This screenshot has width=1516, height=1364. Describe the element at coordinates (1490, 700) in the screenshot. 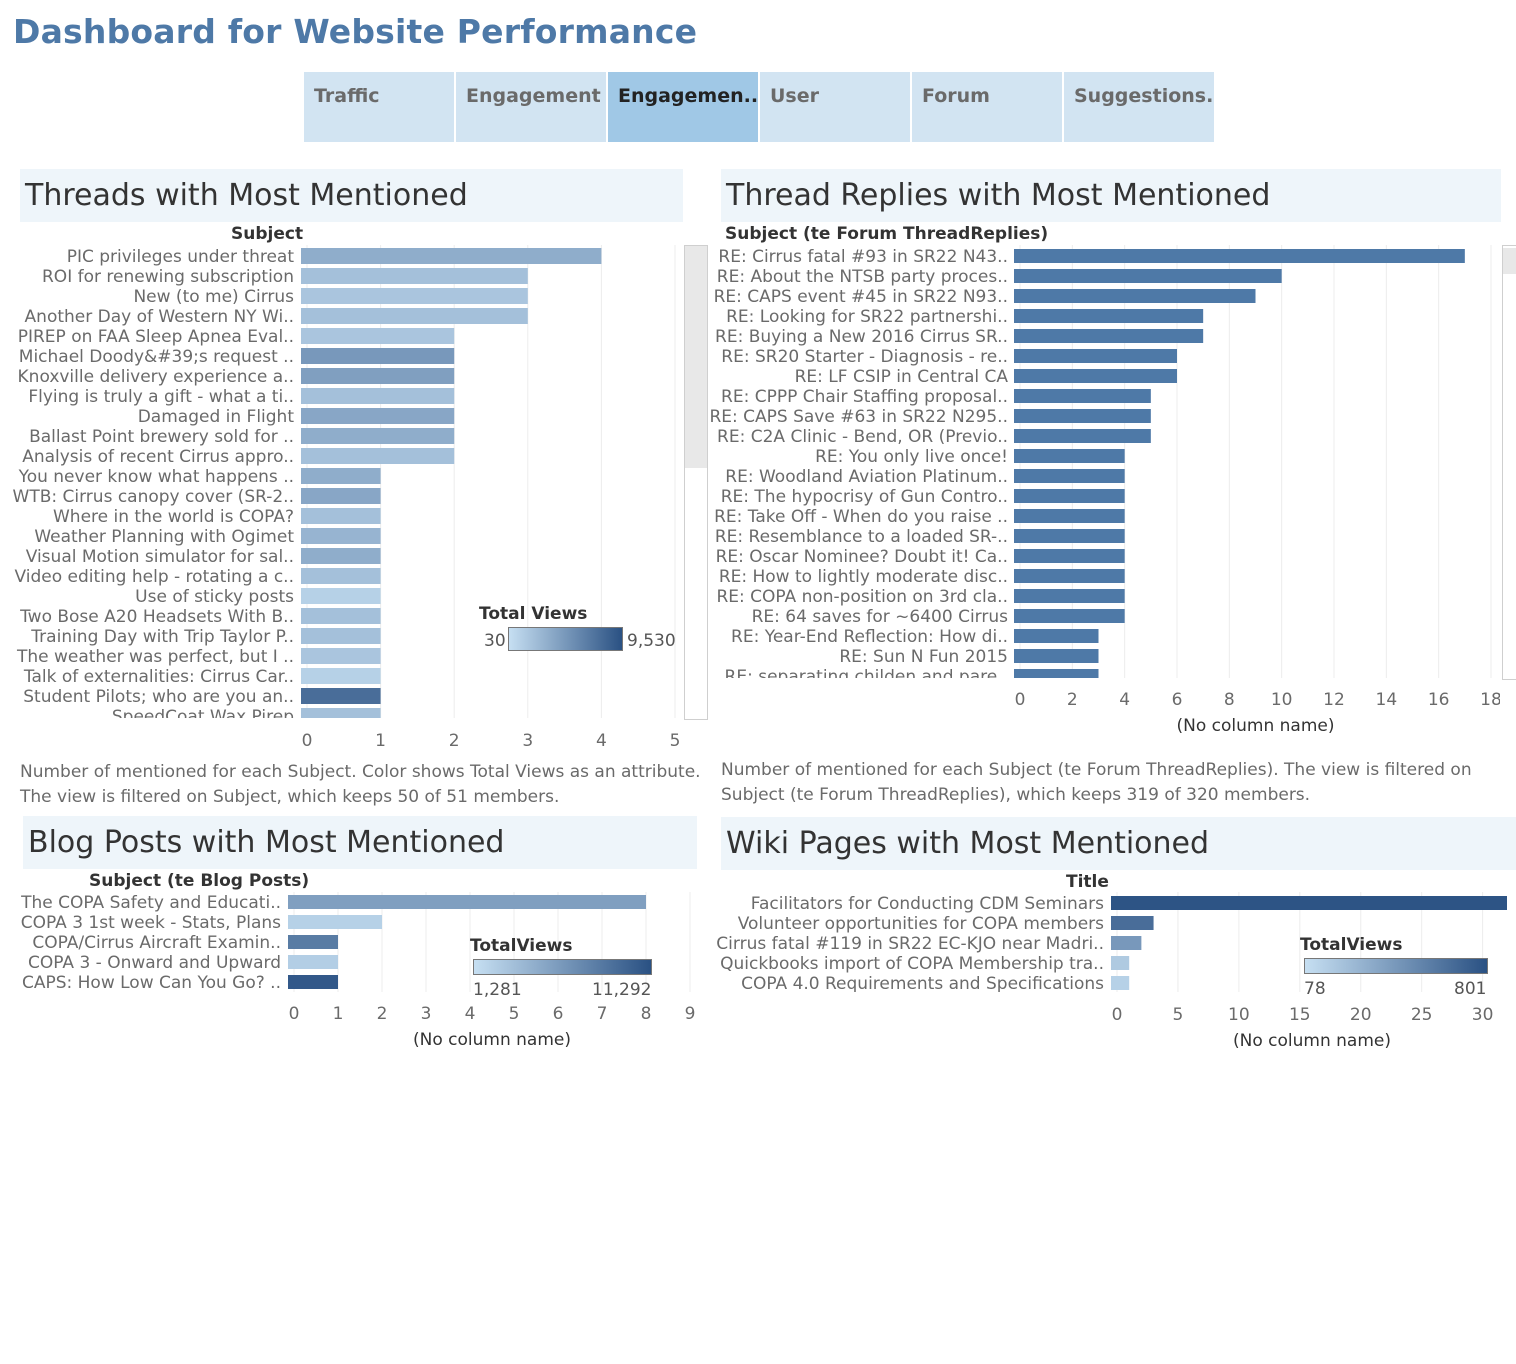

I see `replies-tick-label: 18` at that location.